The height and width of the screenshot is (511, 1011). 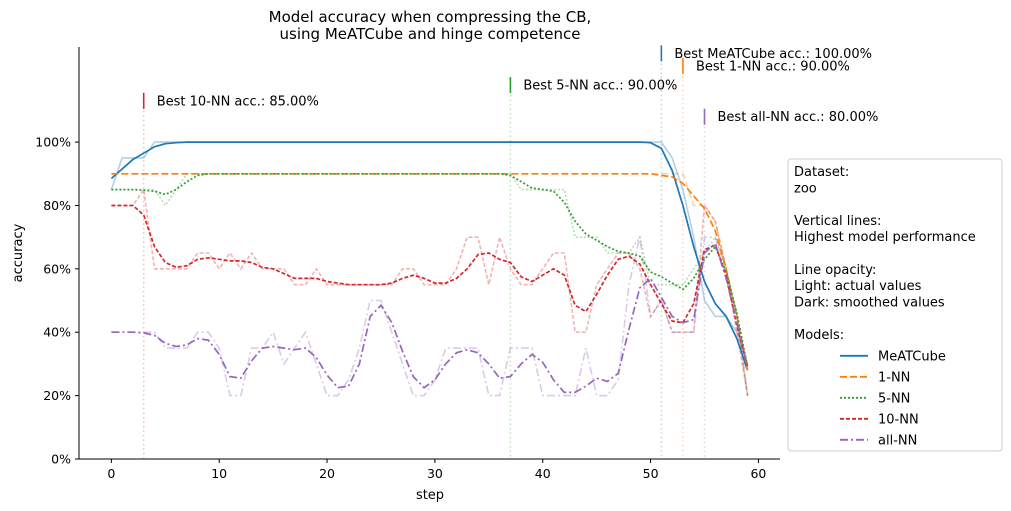 I want to click on y-tick-label: 20%, so click(x=57, y=395).